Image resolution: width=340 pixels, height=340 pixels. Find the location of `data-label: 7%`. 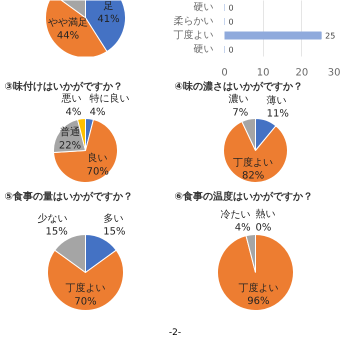

data-label: 7% is located at coordinates (240, 112).